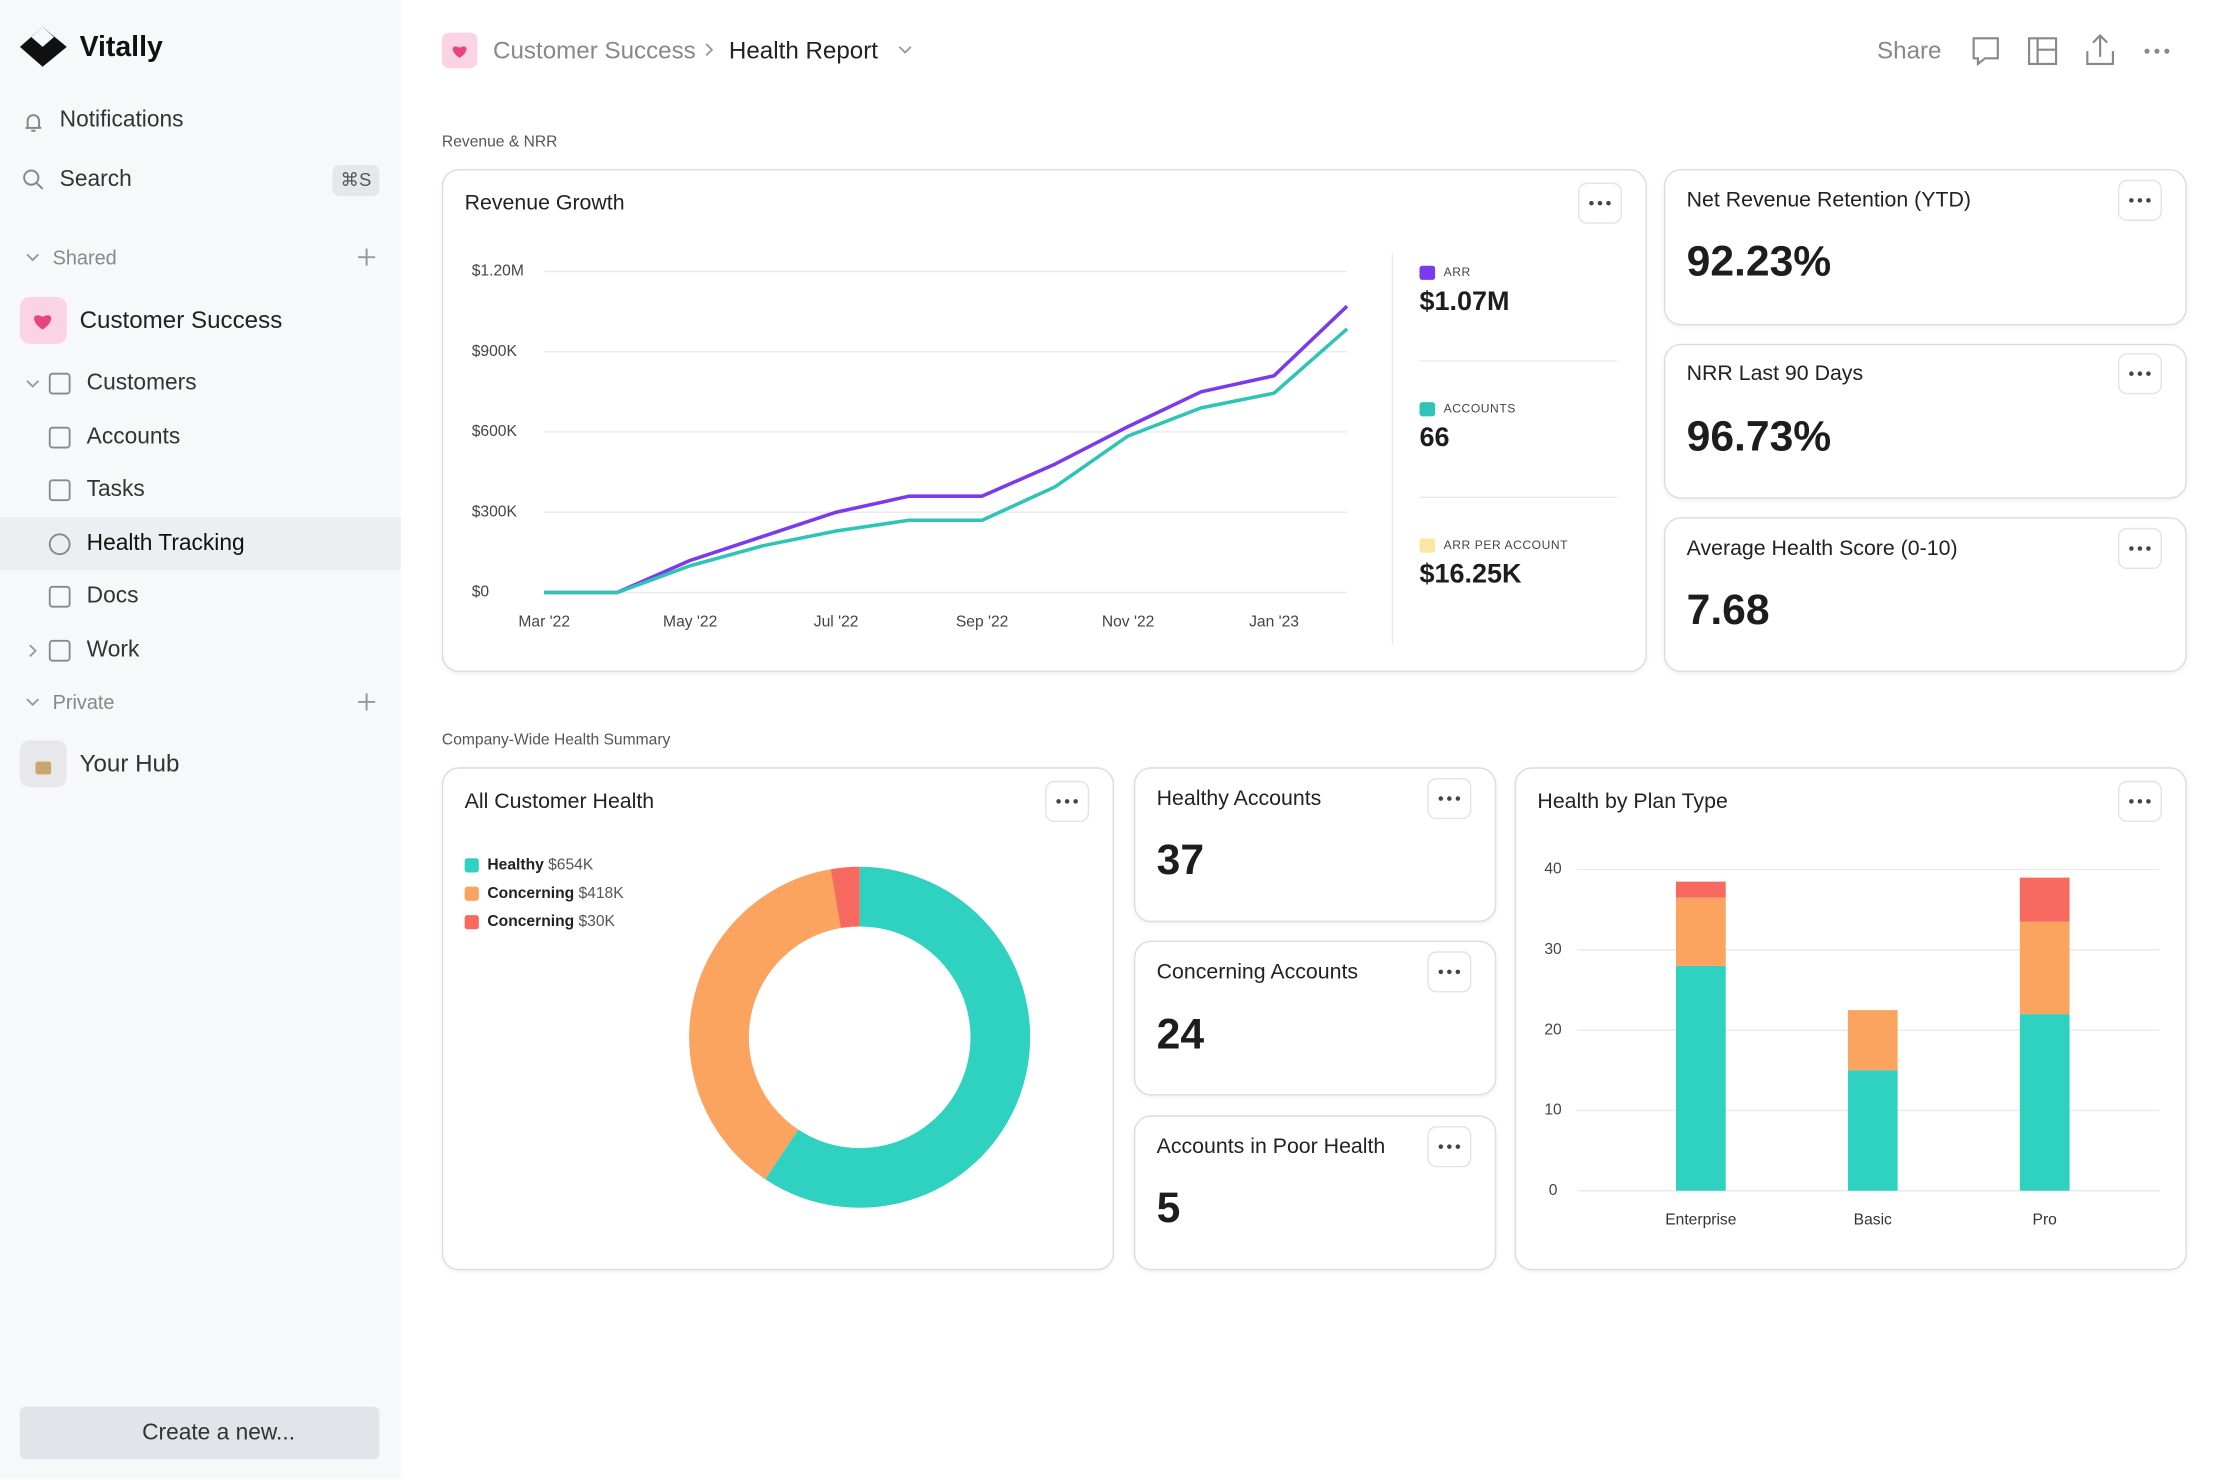 The width and height of the screenshot is (2228, 1480). I want to click on active-bg, so click(200, 543).